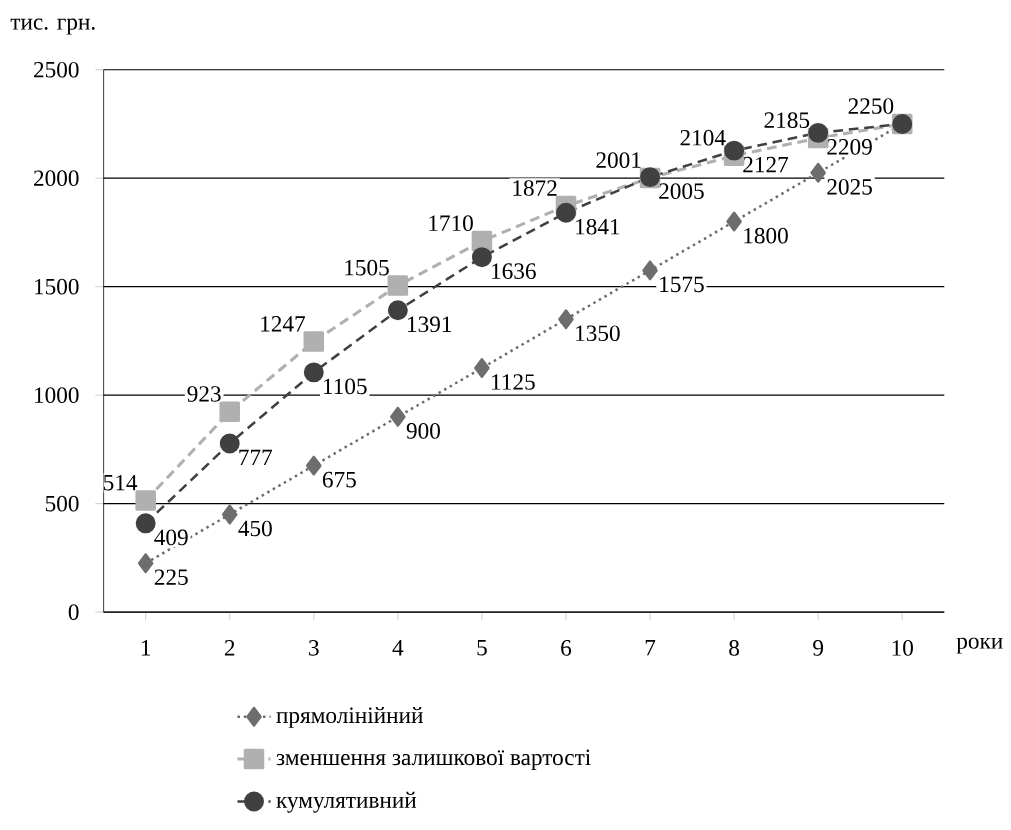  I want to click on data-label: 1710, so click(451, 223).